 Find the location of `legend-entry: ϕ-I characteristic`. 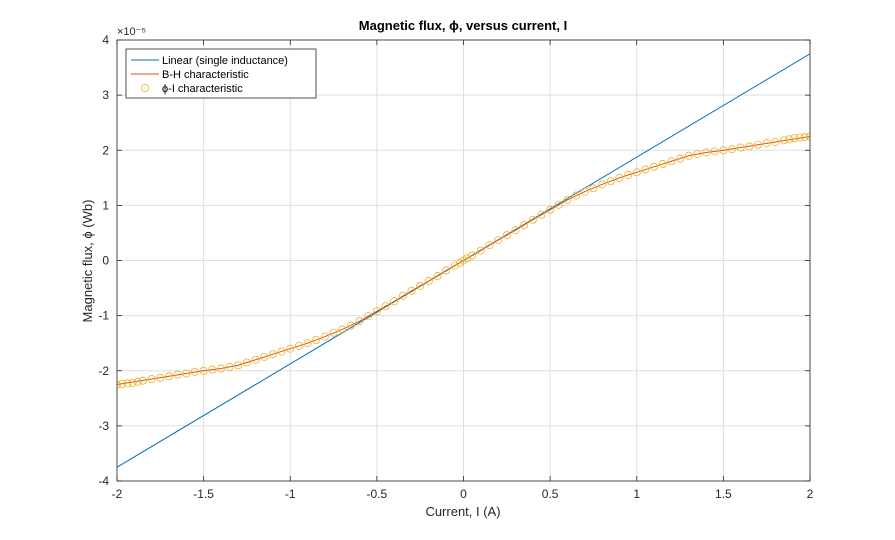

legend-entry: ϕ-I characteristic is located at coordinates (202, 89).